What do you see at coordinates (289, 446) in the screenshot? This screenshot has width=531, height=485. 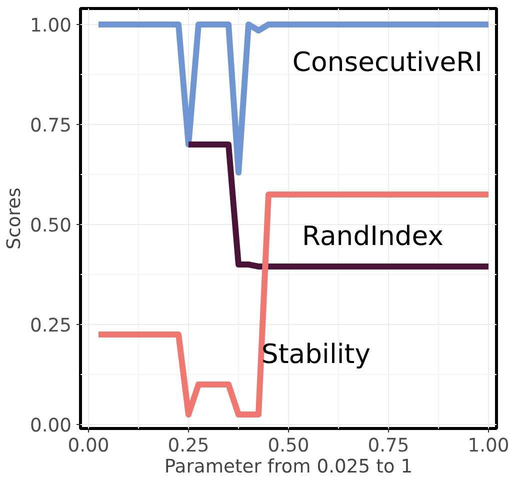 I see `x-tick-label: 0.50` at bounding box center [289, 446].